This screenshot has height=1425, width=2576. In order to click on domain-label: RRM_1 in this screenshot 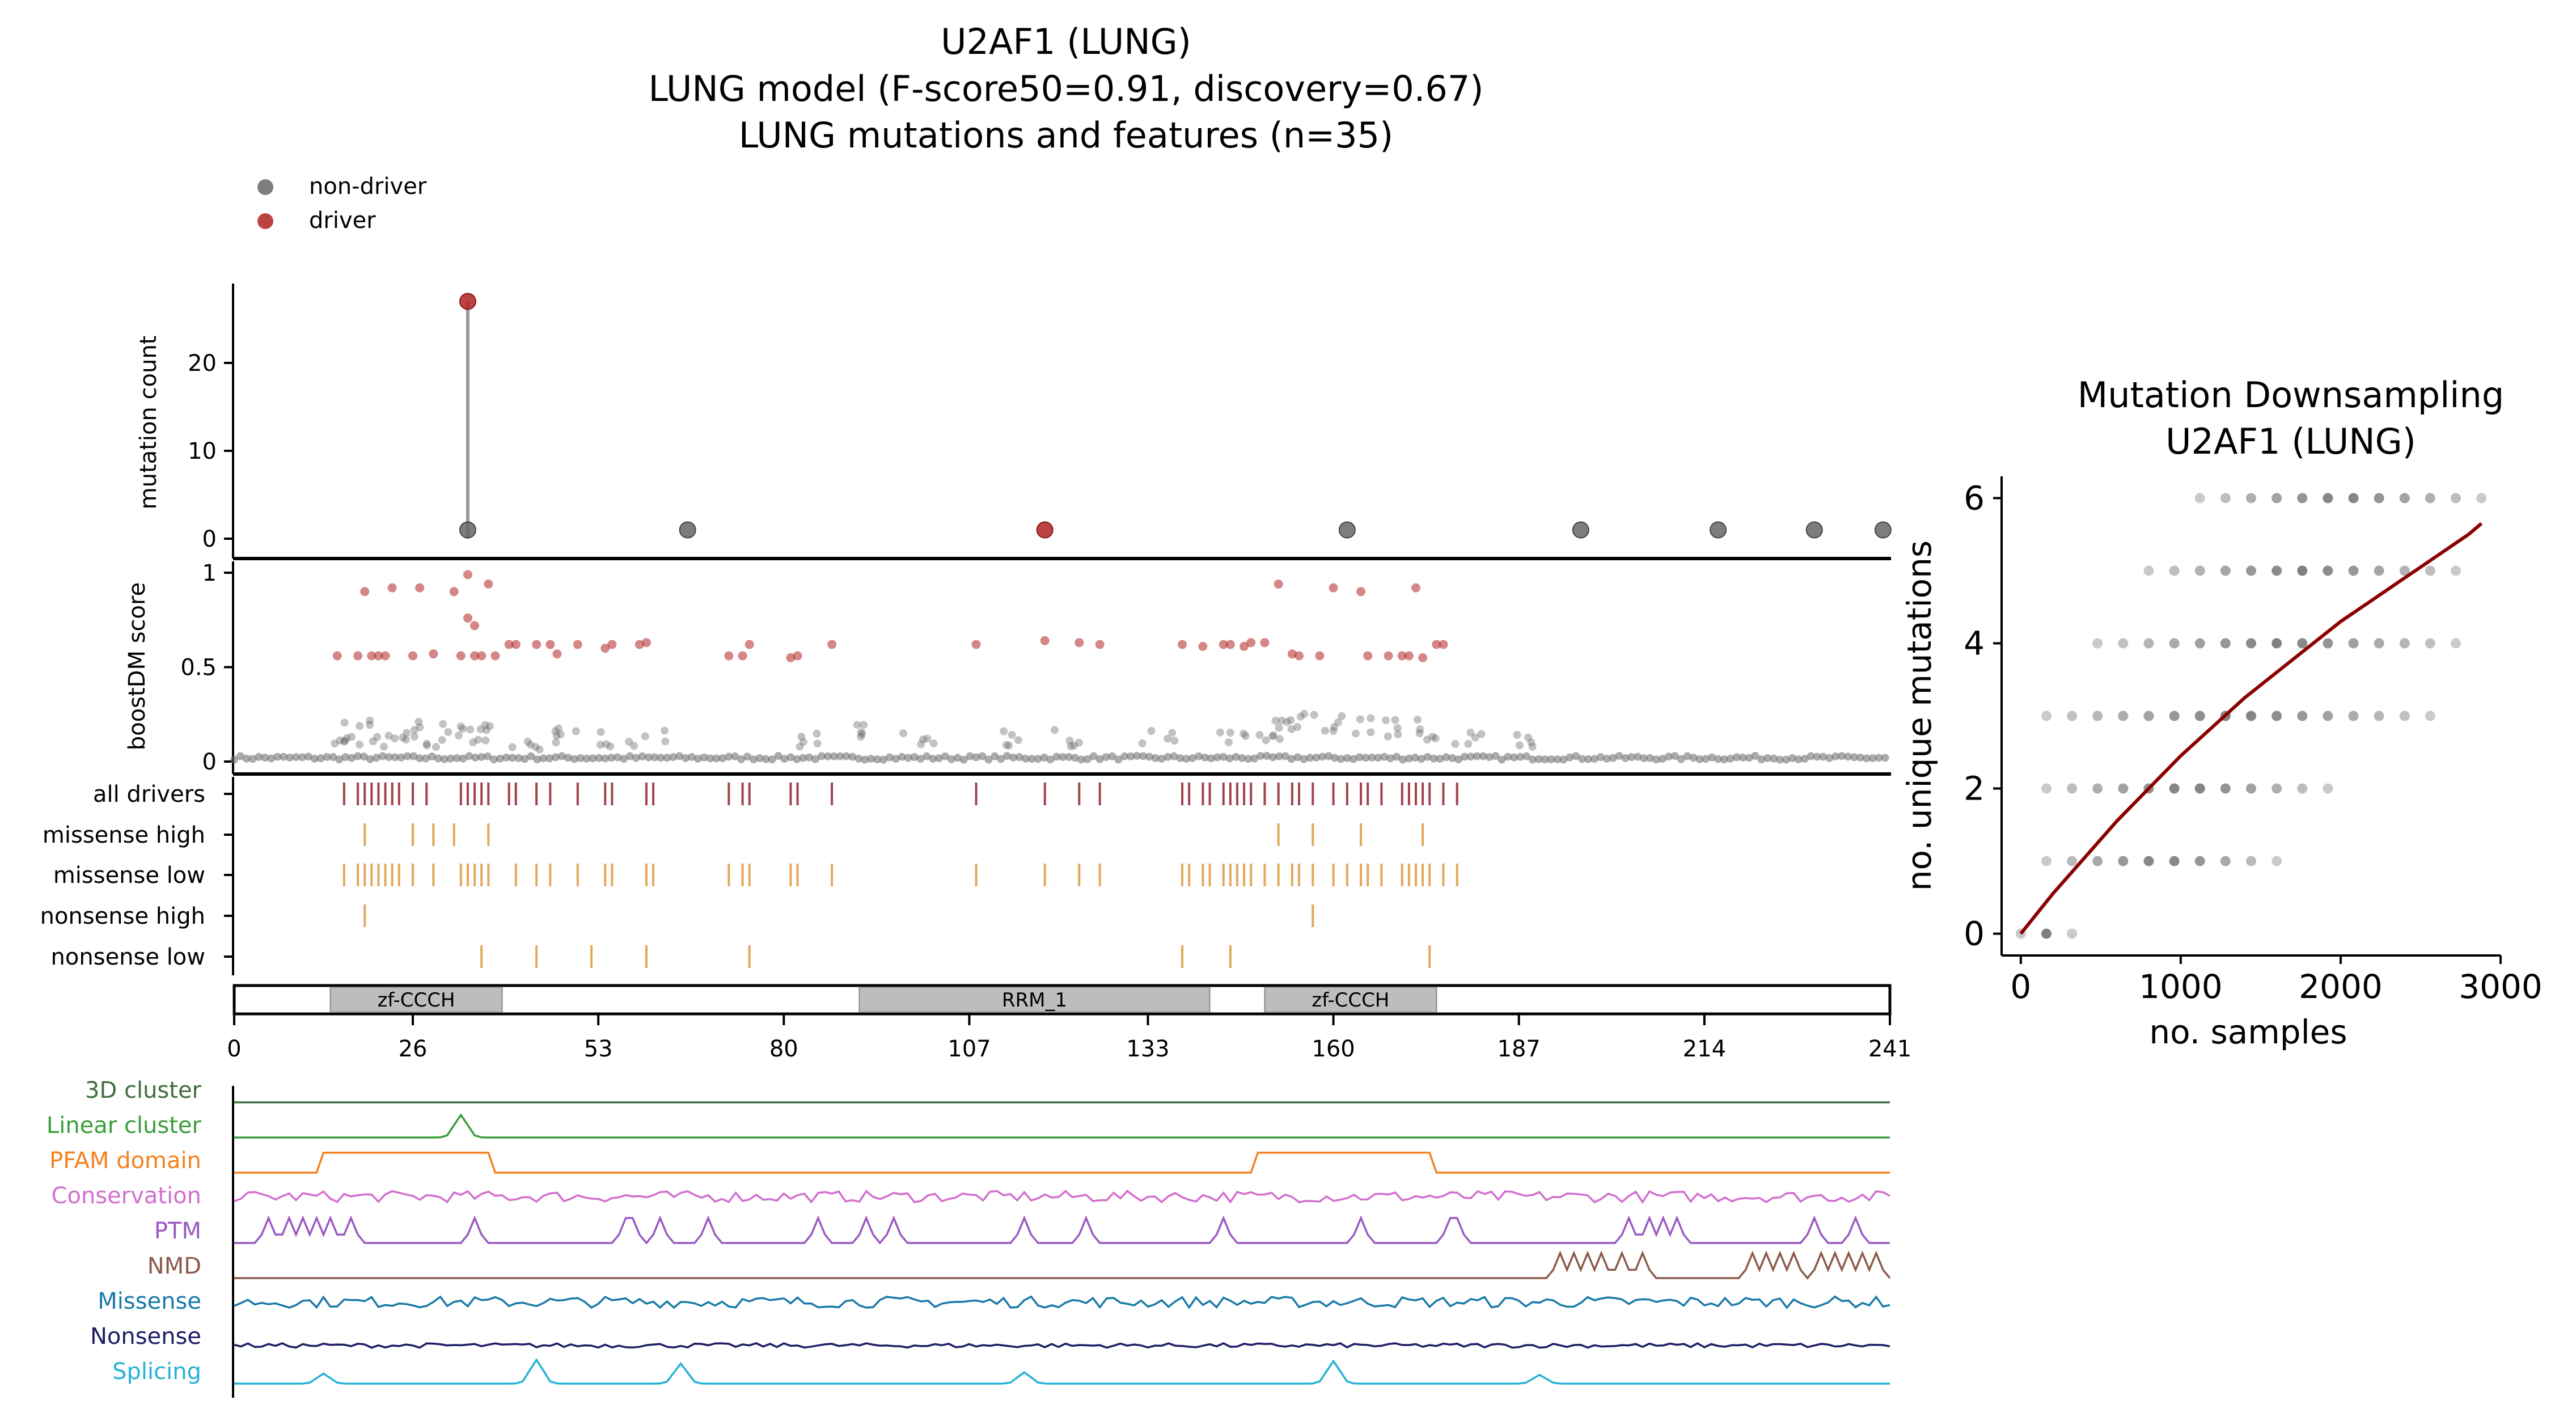, I will do `click(1034, 1000)`.